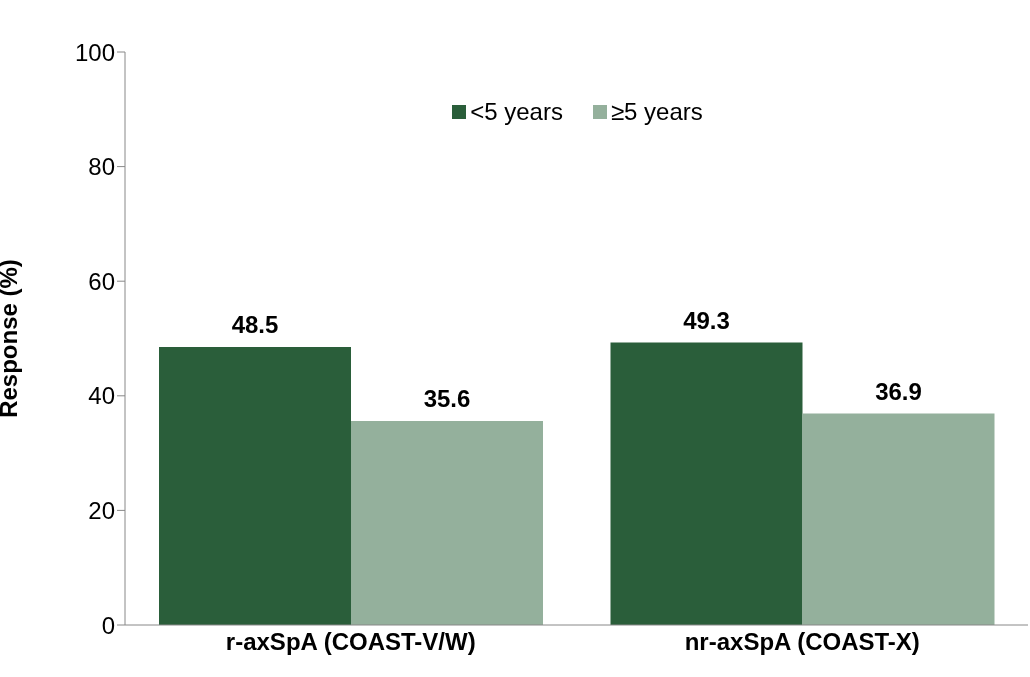 The height and width of the screenshot is (677, 1030). Describe the element at coordinates (706, 320) in the screenshot. I see `data-label: 49.3` at that location.